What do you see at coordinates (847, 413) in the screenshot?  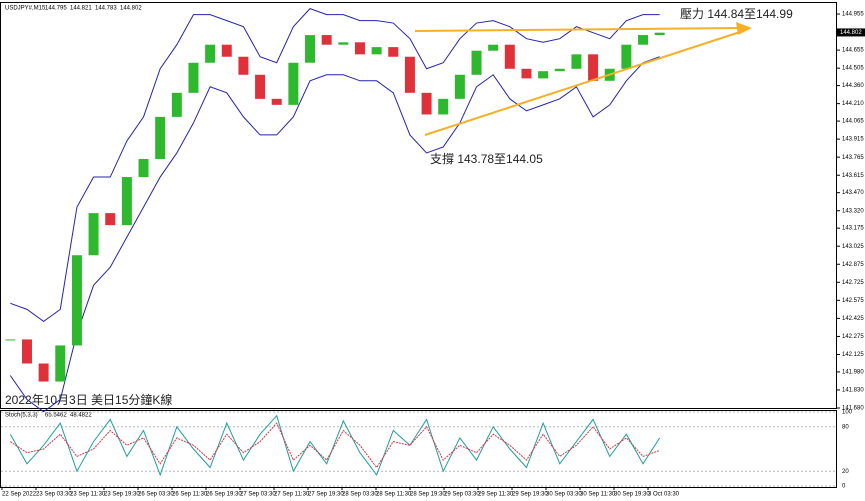 I see `stoch-tick-label: 100` at bounding box center [847, 413].